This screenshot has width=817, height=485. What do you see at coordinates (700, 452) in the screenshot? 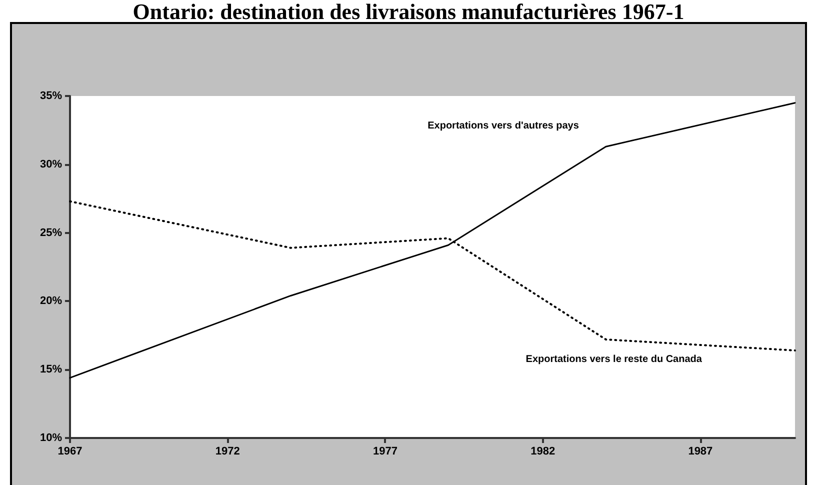
I see `x-tick-label: 1987` at bounding box center [700, 452].